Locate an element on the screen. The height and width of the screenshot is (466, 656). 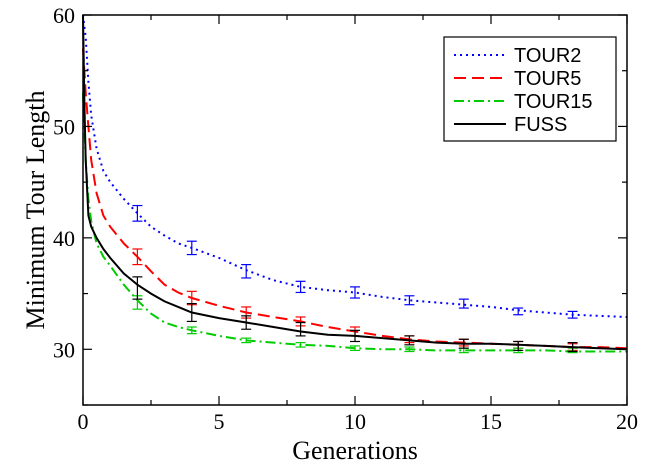
x-tick-label: 0 is located at coordinates (83, 421).